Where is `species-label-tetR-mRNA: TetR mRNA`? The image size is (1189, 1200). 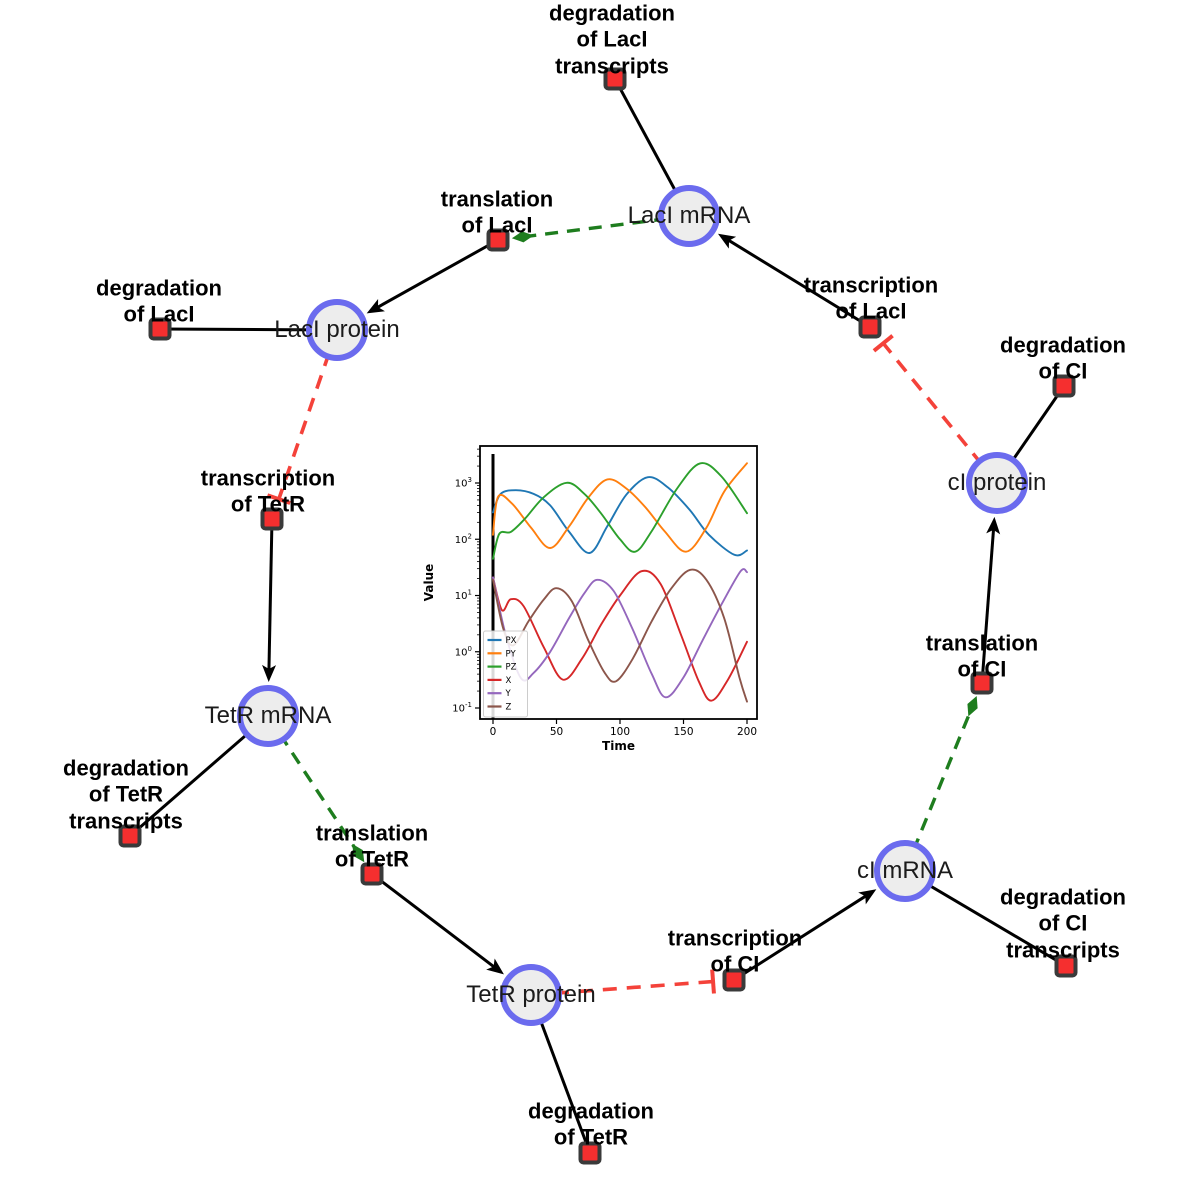 species-label-tetR-mRNA: TetR mRNA is located at coordinates (268, 715).